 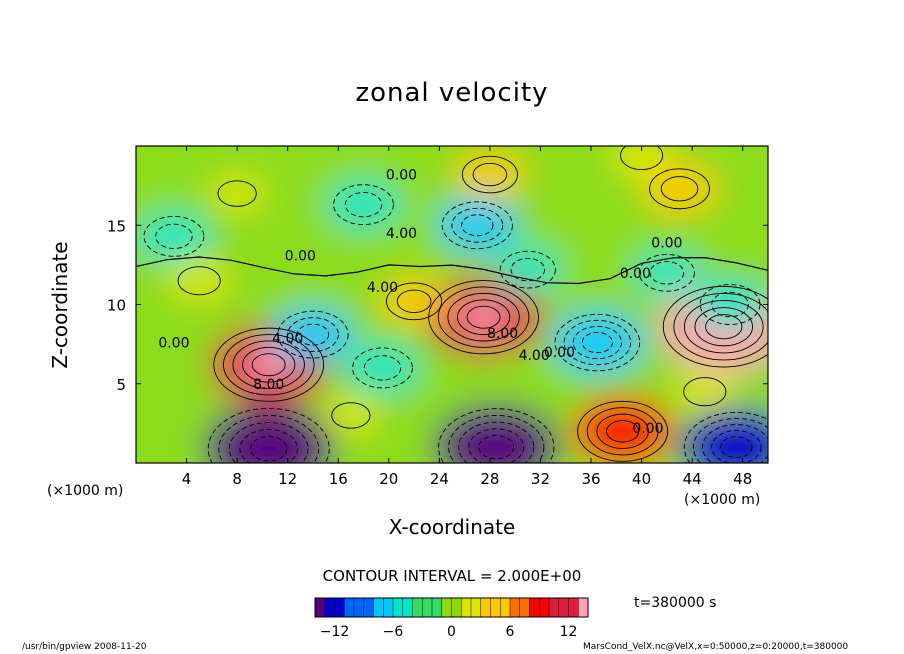 I want to click on colorbar: −12 −6 0 6 12, so click(x=451, y=618).